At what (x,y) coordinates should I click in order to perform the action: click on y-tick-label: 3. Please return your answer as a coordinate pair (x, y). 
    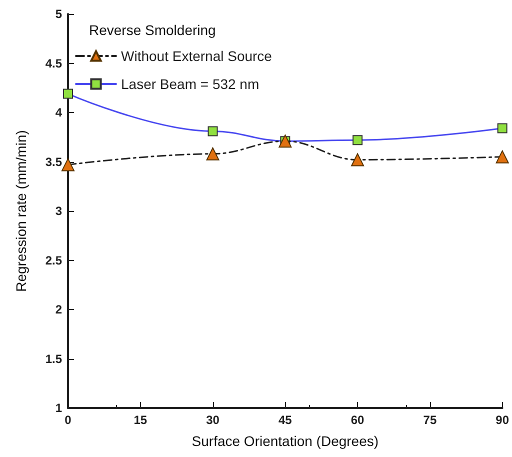
    Looking at the image, I should click on (58, 211).